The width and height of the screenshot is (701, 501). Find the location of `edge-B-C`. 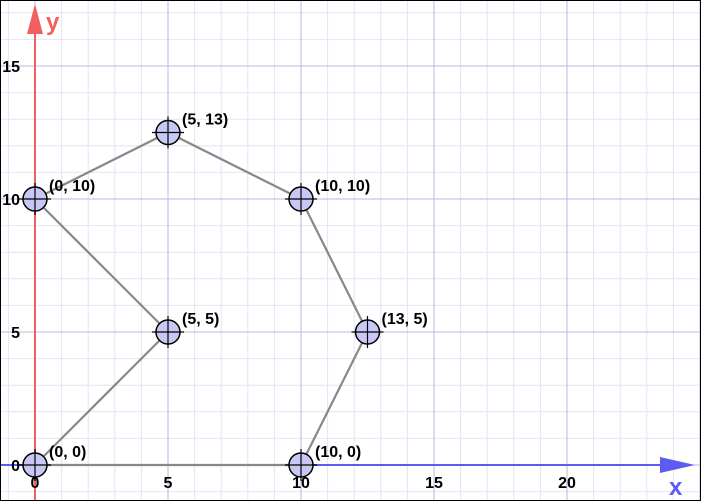

edge-B-C is located at coordinates (101, 265).